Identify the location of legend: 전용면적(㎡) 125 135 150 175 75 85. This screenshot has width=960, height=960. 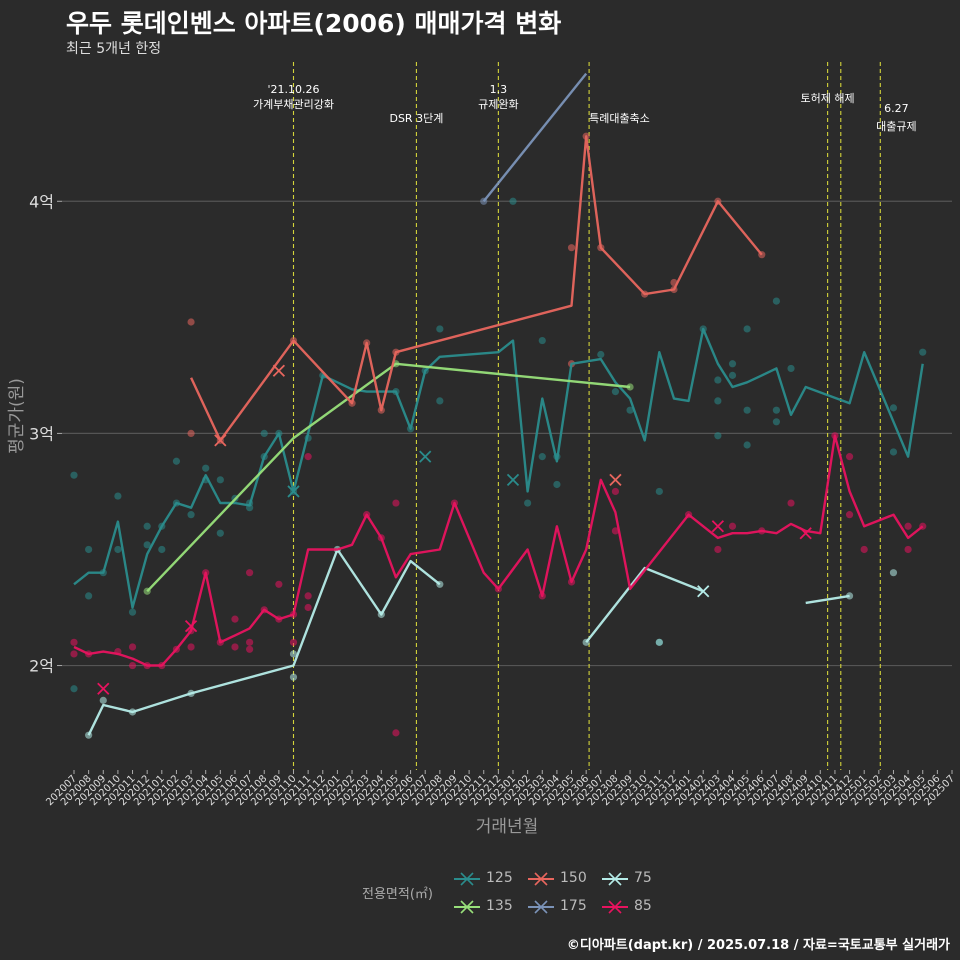
(512, 896).